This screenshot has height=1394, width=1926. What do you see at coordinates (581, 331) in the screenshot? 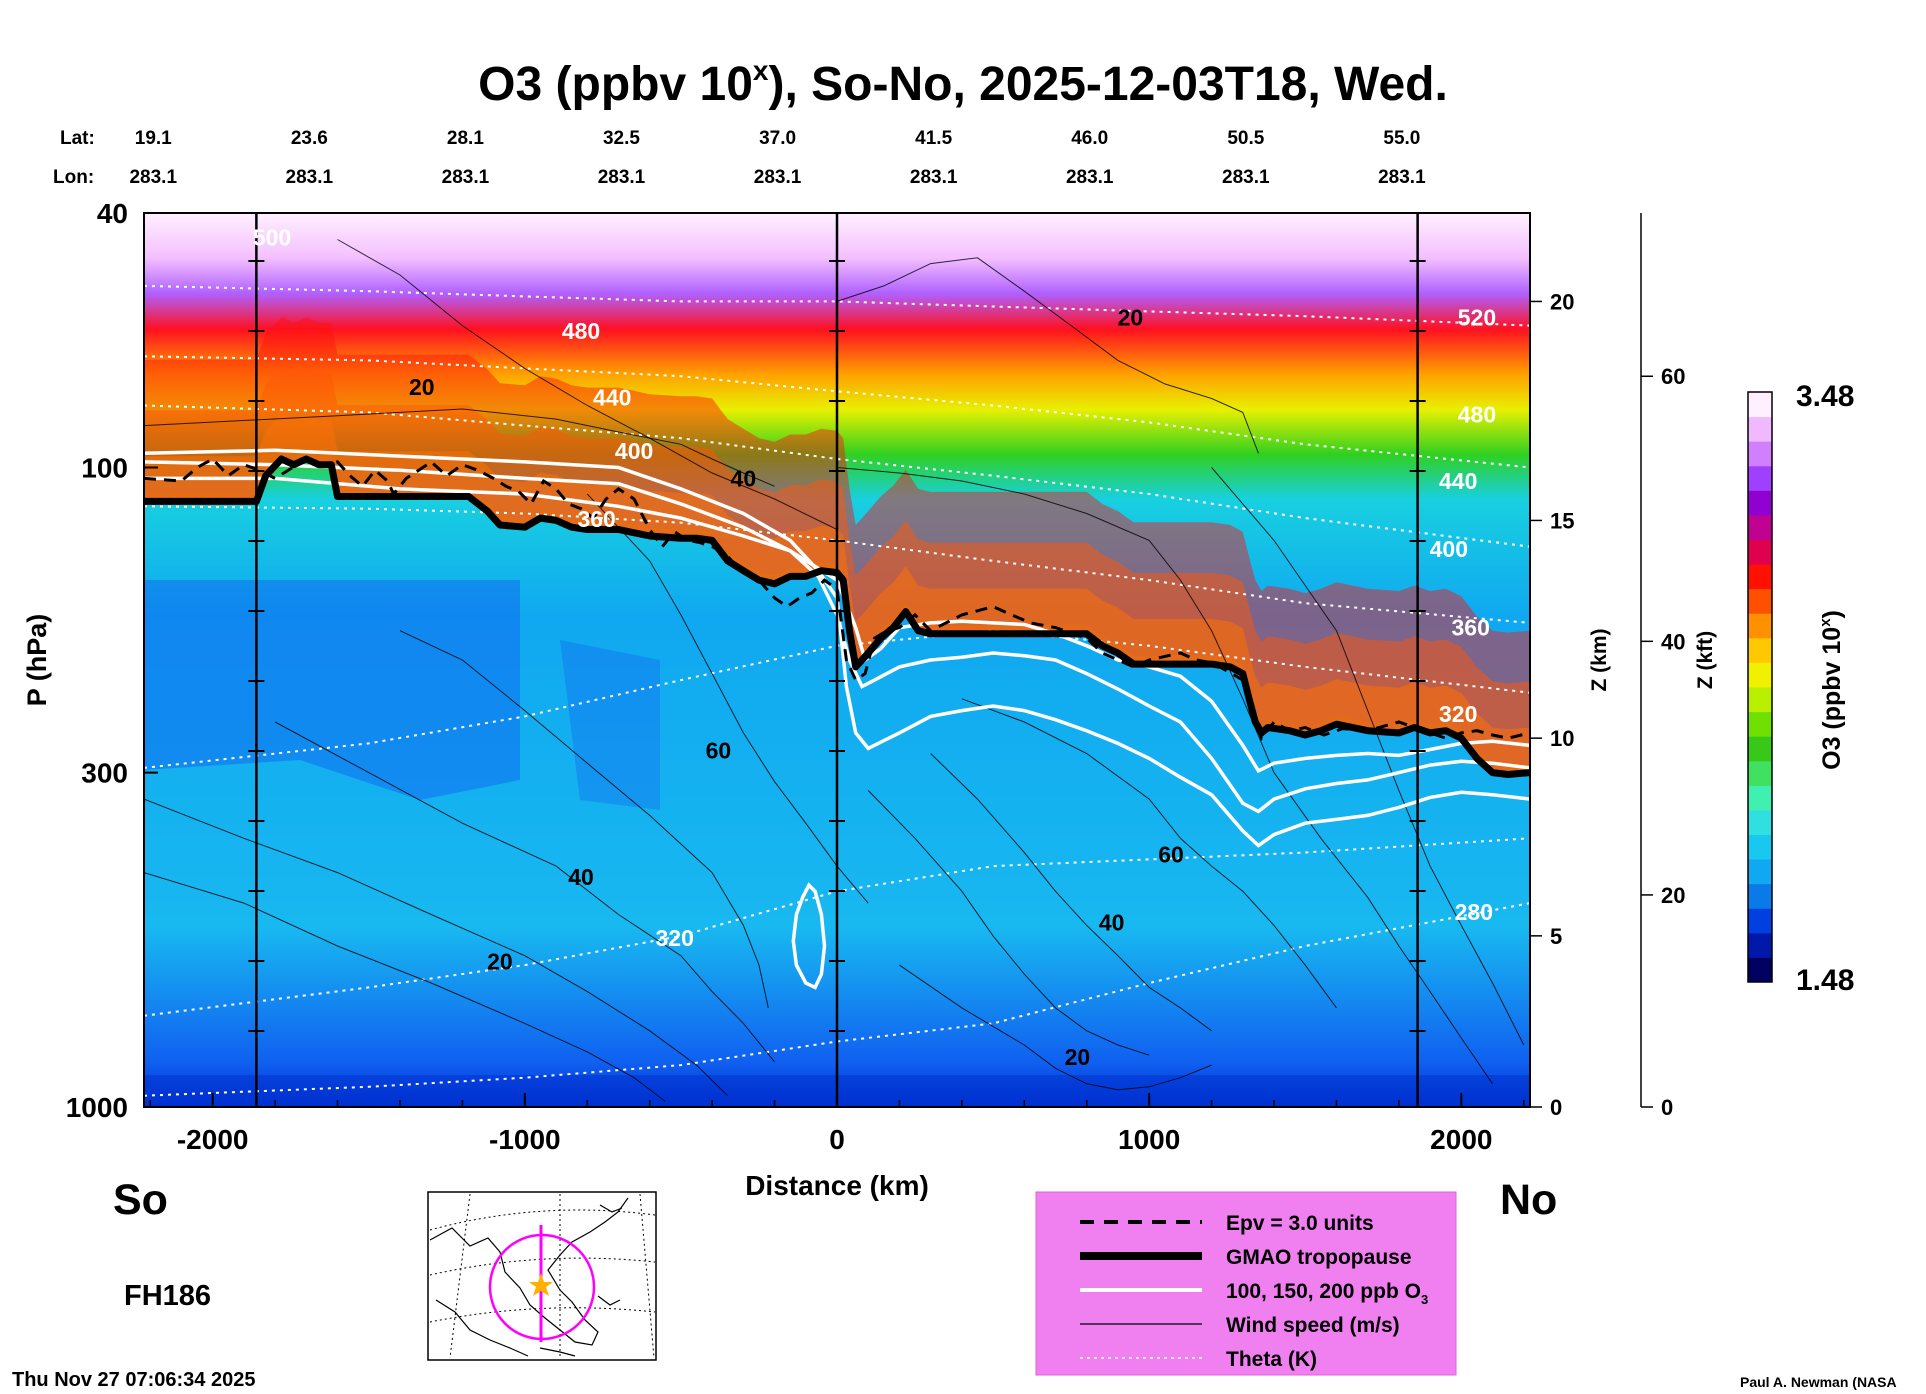
I see `theta-contour-label: 480` at bounding box center [581, 331].